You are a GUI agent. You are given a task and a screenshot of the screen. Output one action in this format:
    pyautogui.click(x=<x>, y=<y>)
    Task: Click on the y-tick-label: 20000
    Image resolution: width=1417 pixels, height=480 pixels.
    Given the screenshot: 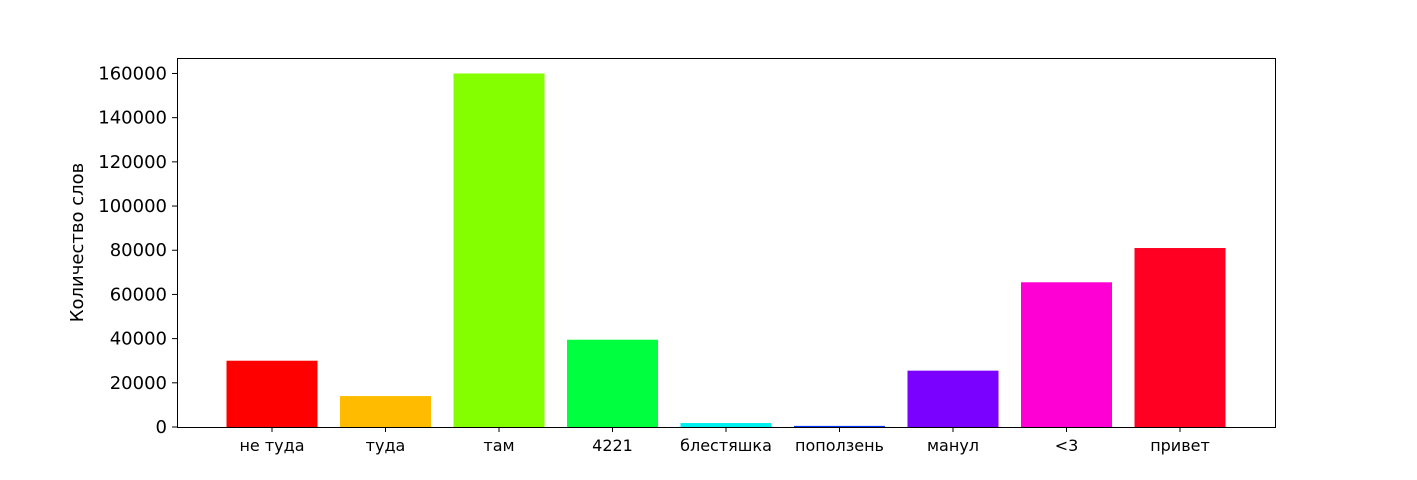 What is the action you would take?
    pyautogui.click(x=138, y=383)
    